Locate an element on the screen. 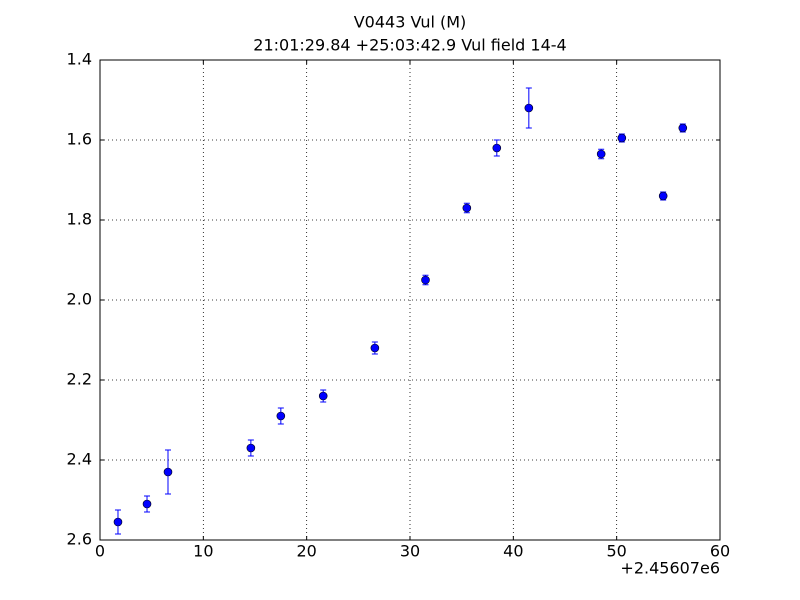 This screenshot has width=800, height=600. x-tick-label: 20 is located at coordinates (306, 551).